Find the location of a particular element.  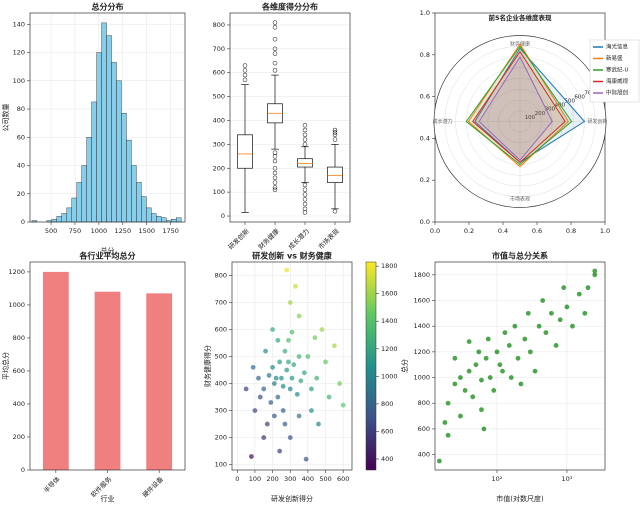

x-tick-label: 300 is located at coordinates (290, 479).